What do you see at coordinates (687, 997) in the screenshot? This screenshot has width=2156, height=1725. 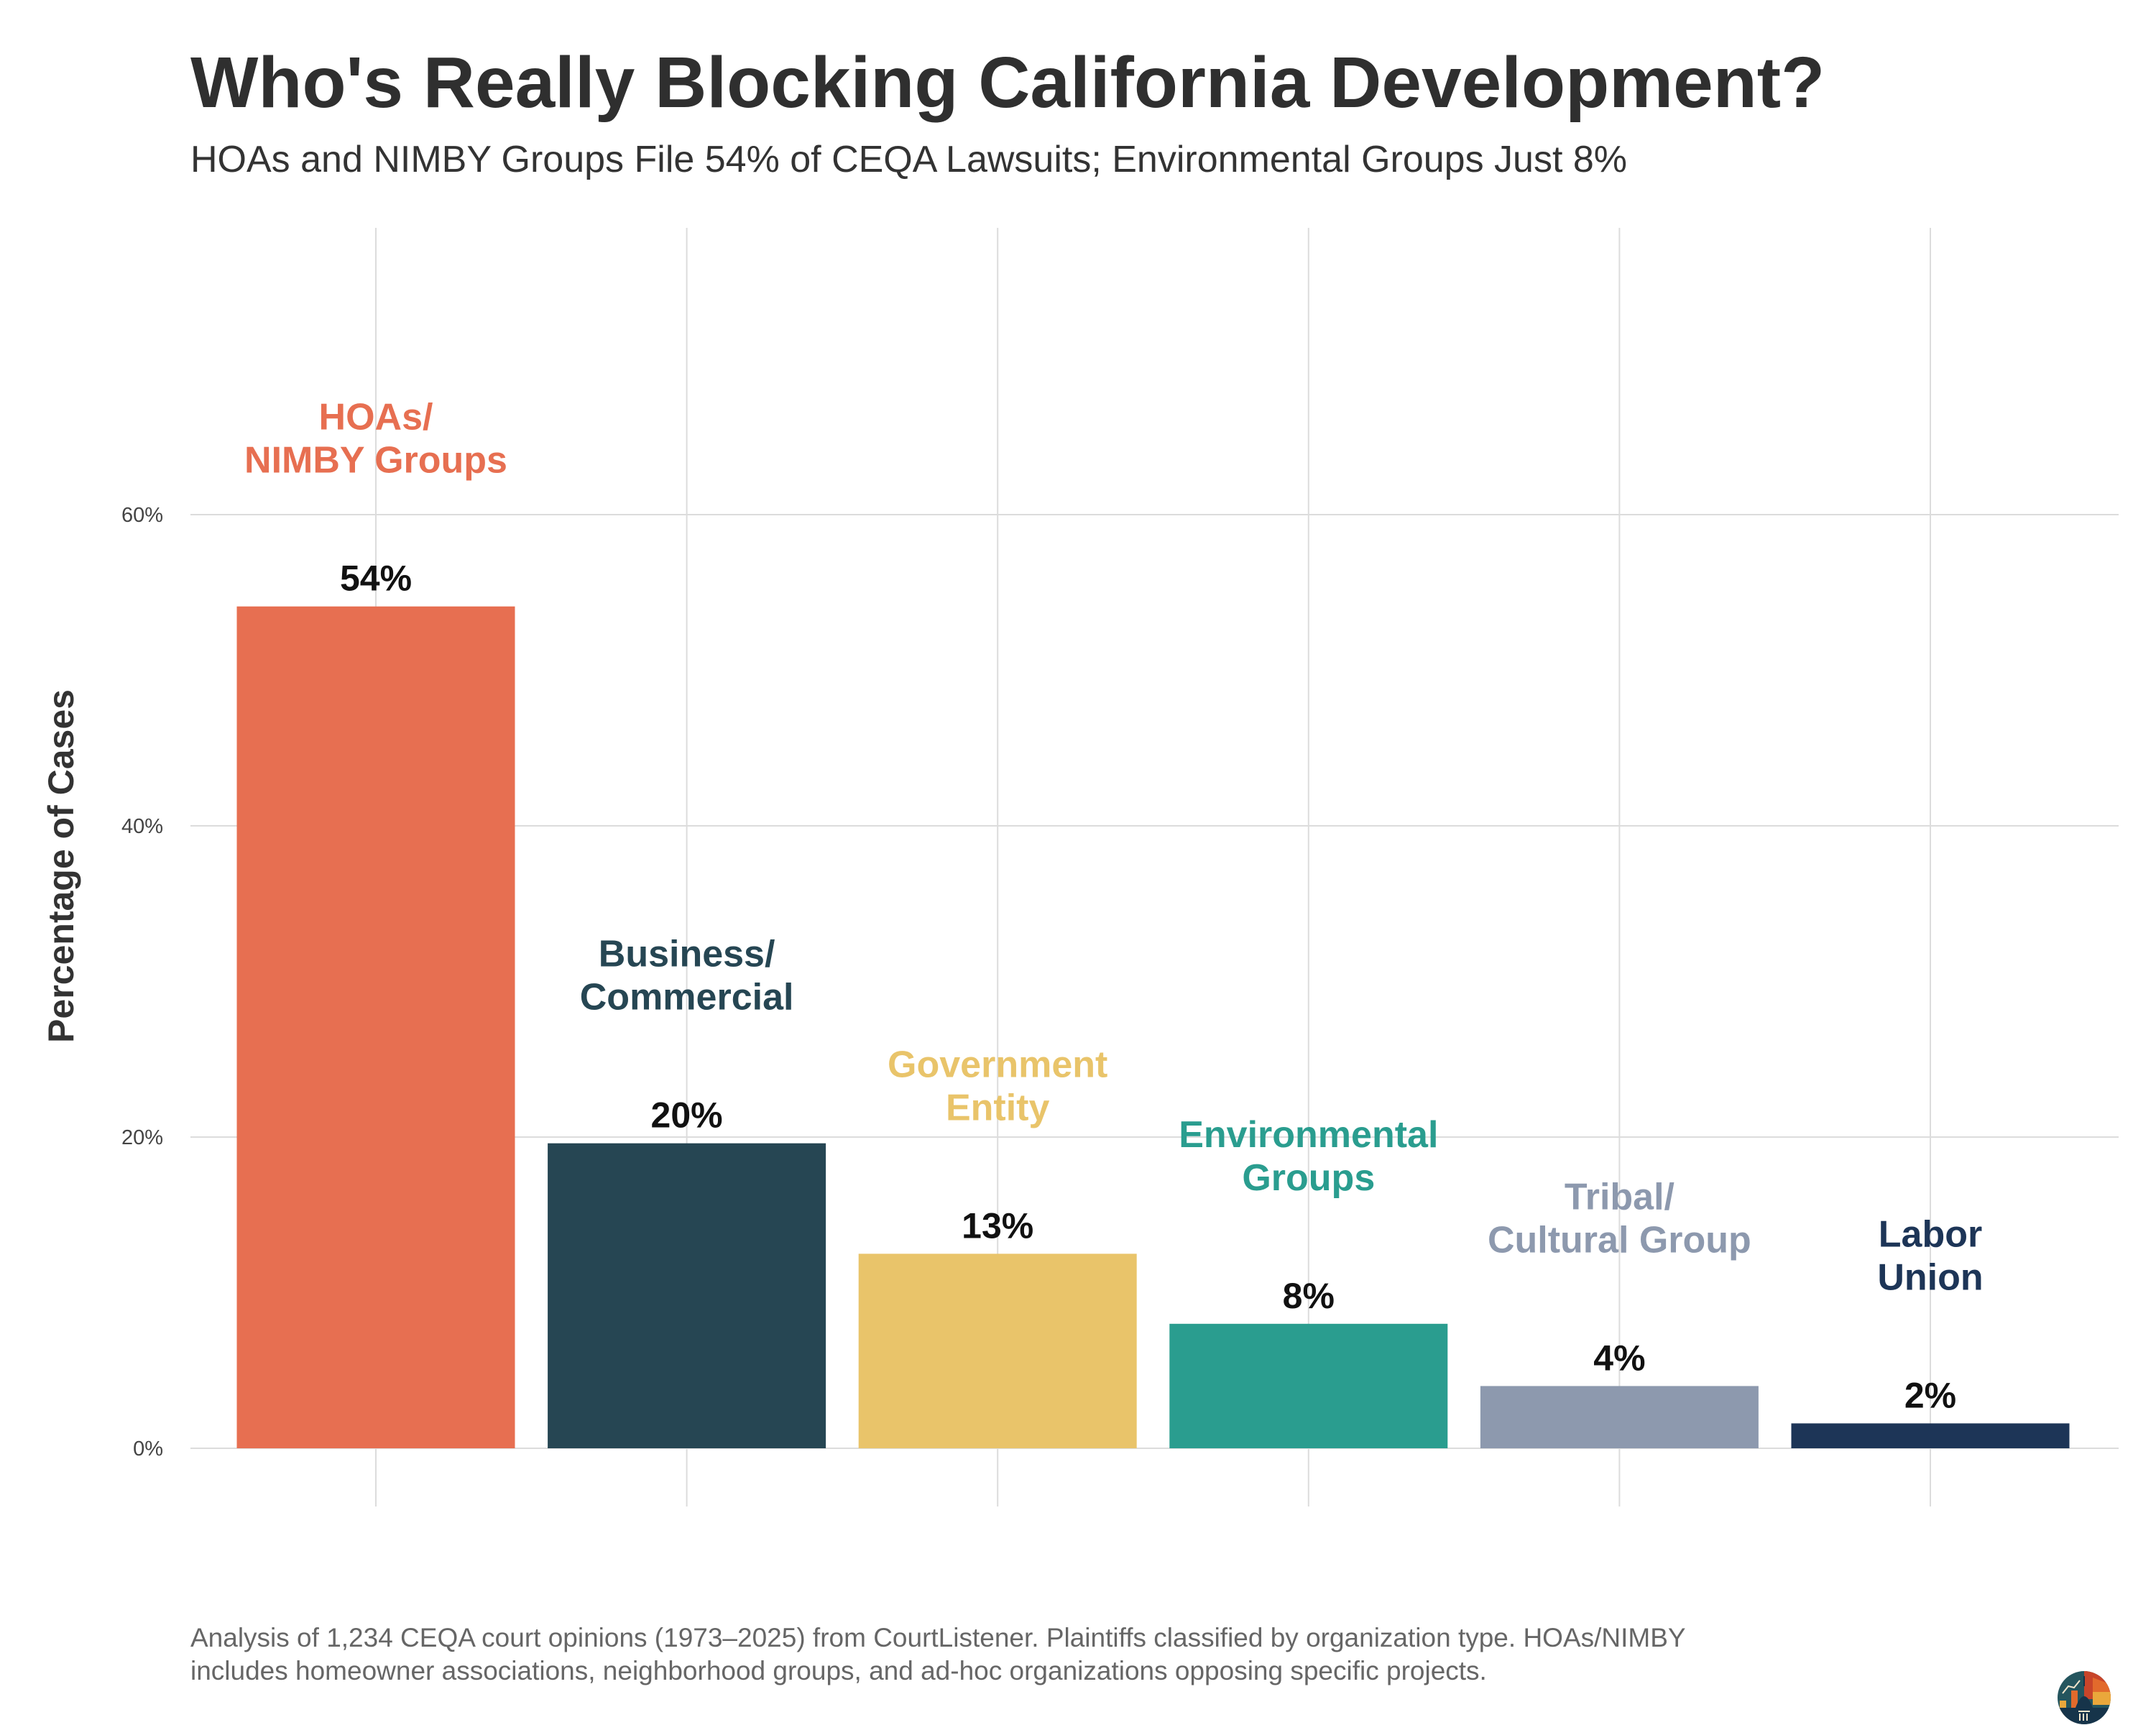 I see `category-label: Commercial` at bounding box center [687, 997].